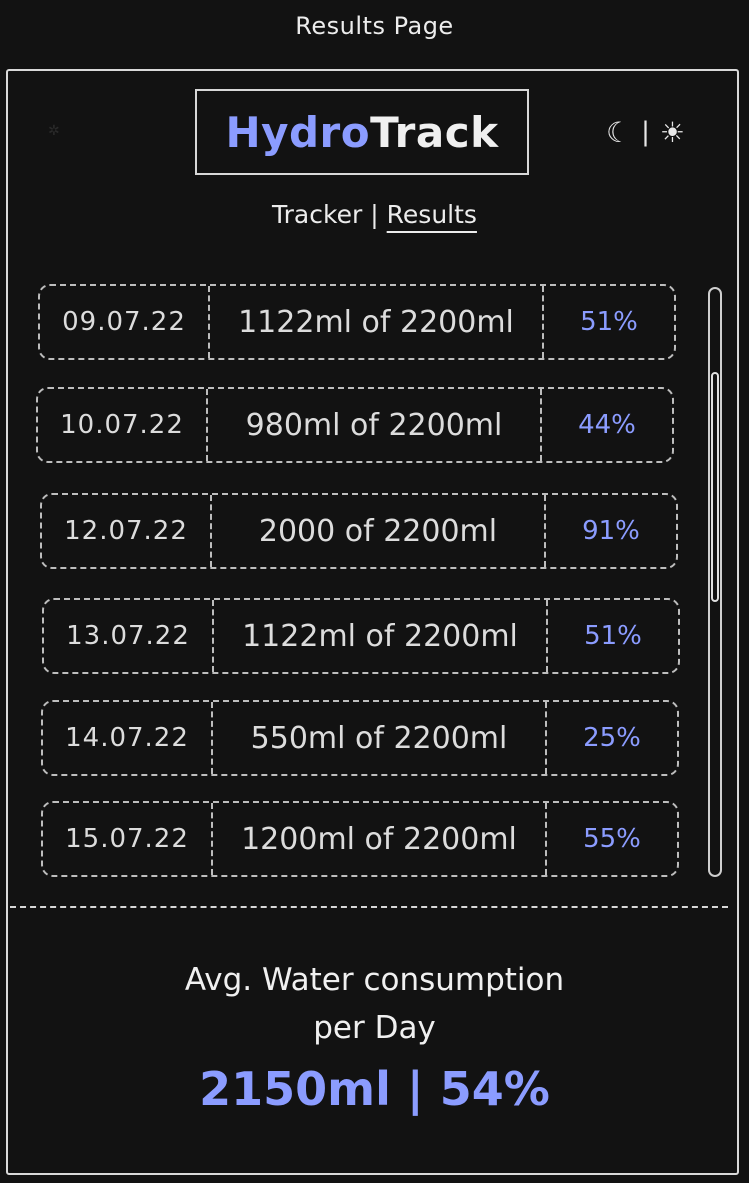  I want to click on app-logo: Hydro Track, so click(362, 132).